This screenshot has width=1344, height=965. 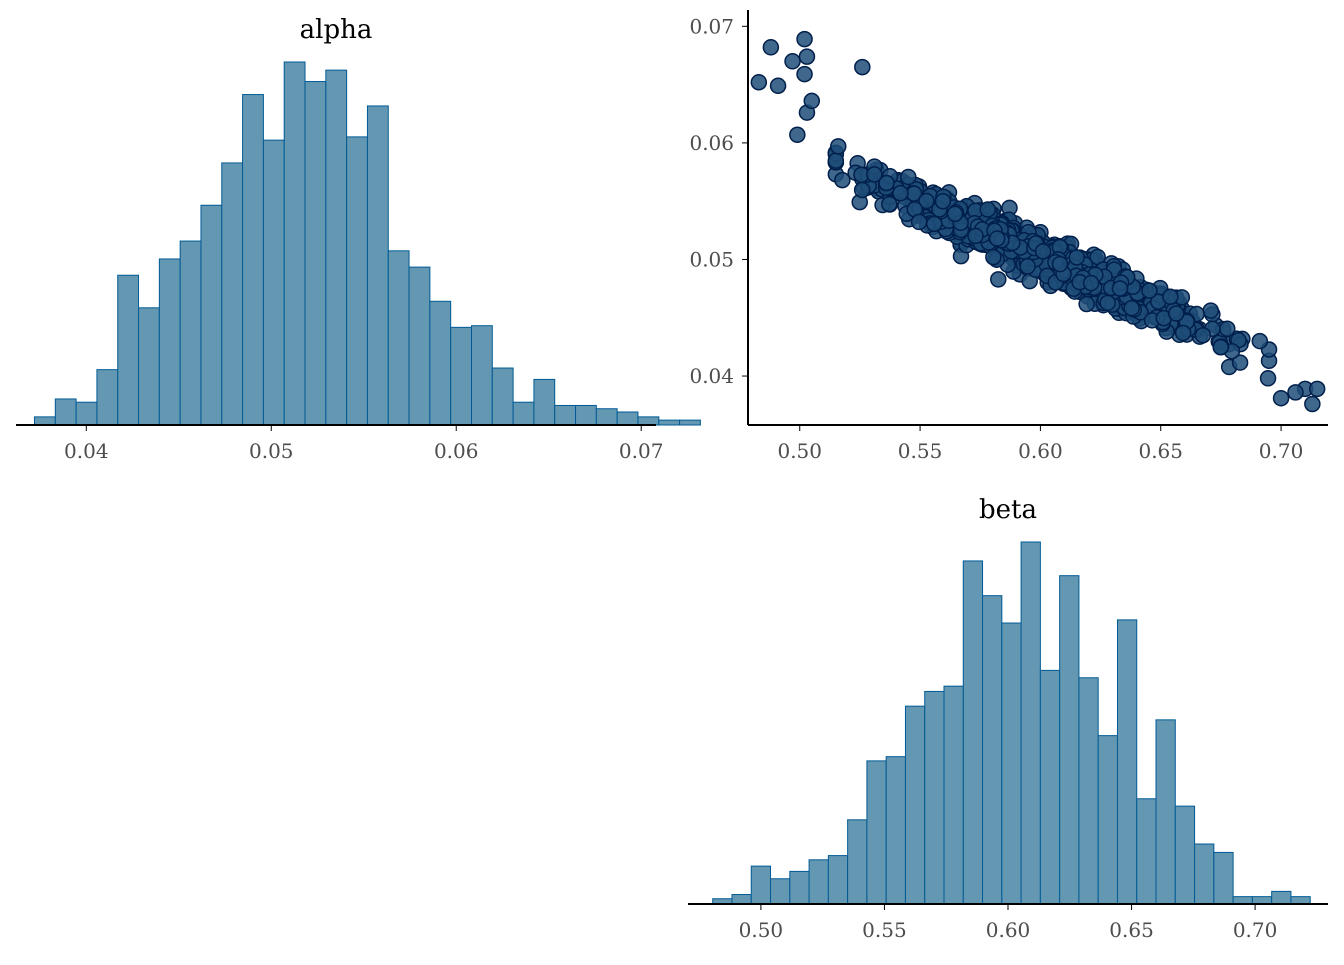 What do you see at coordinates (718, 201) in the screenshot?
I see `scatter-y-ticks: 0.04 0.05 0.06 0.07` at bounding box center [718, 201].